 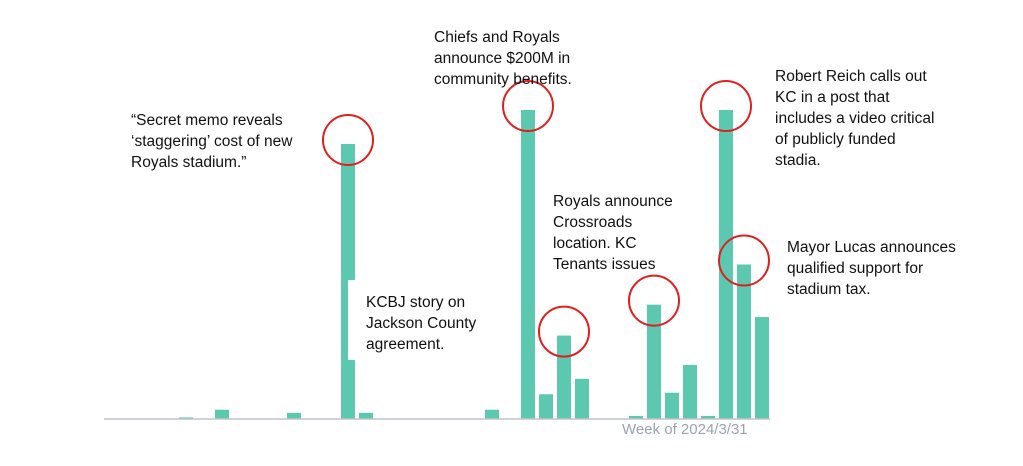 I want to click on annotation-line: qualified support for, so click(x=855, y=268).